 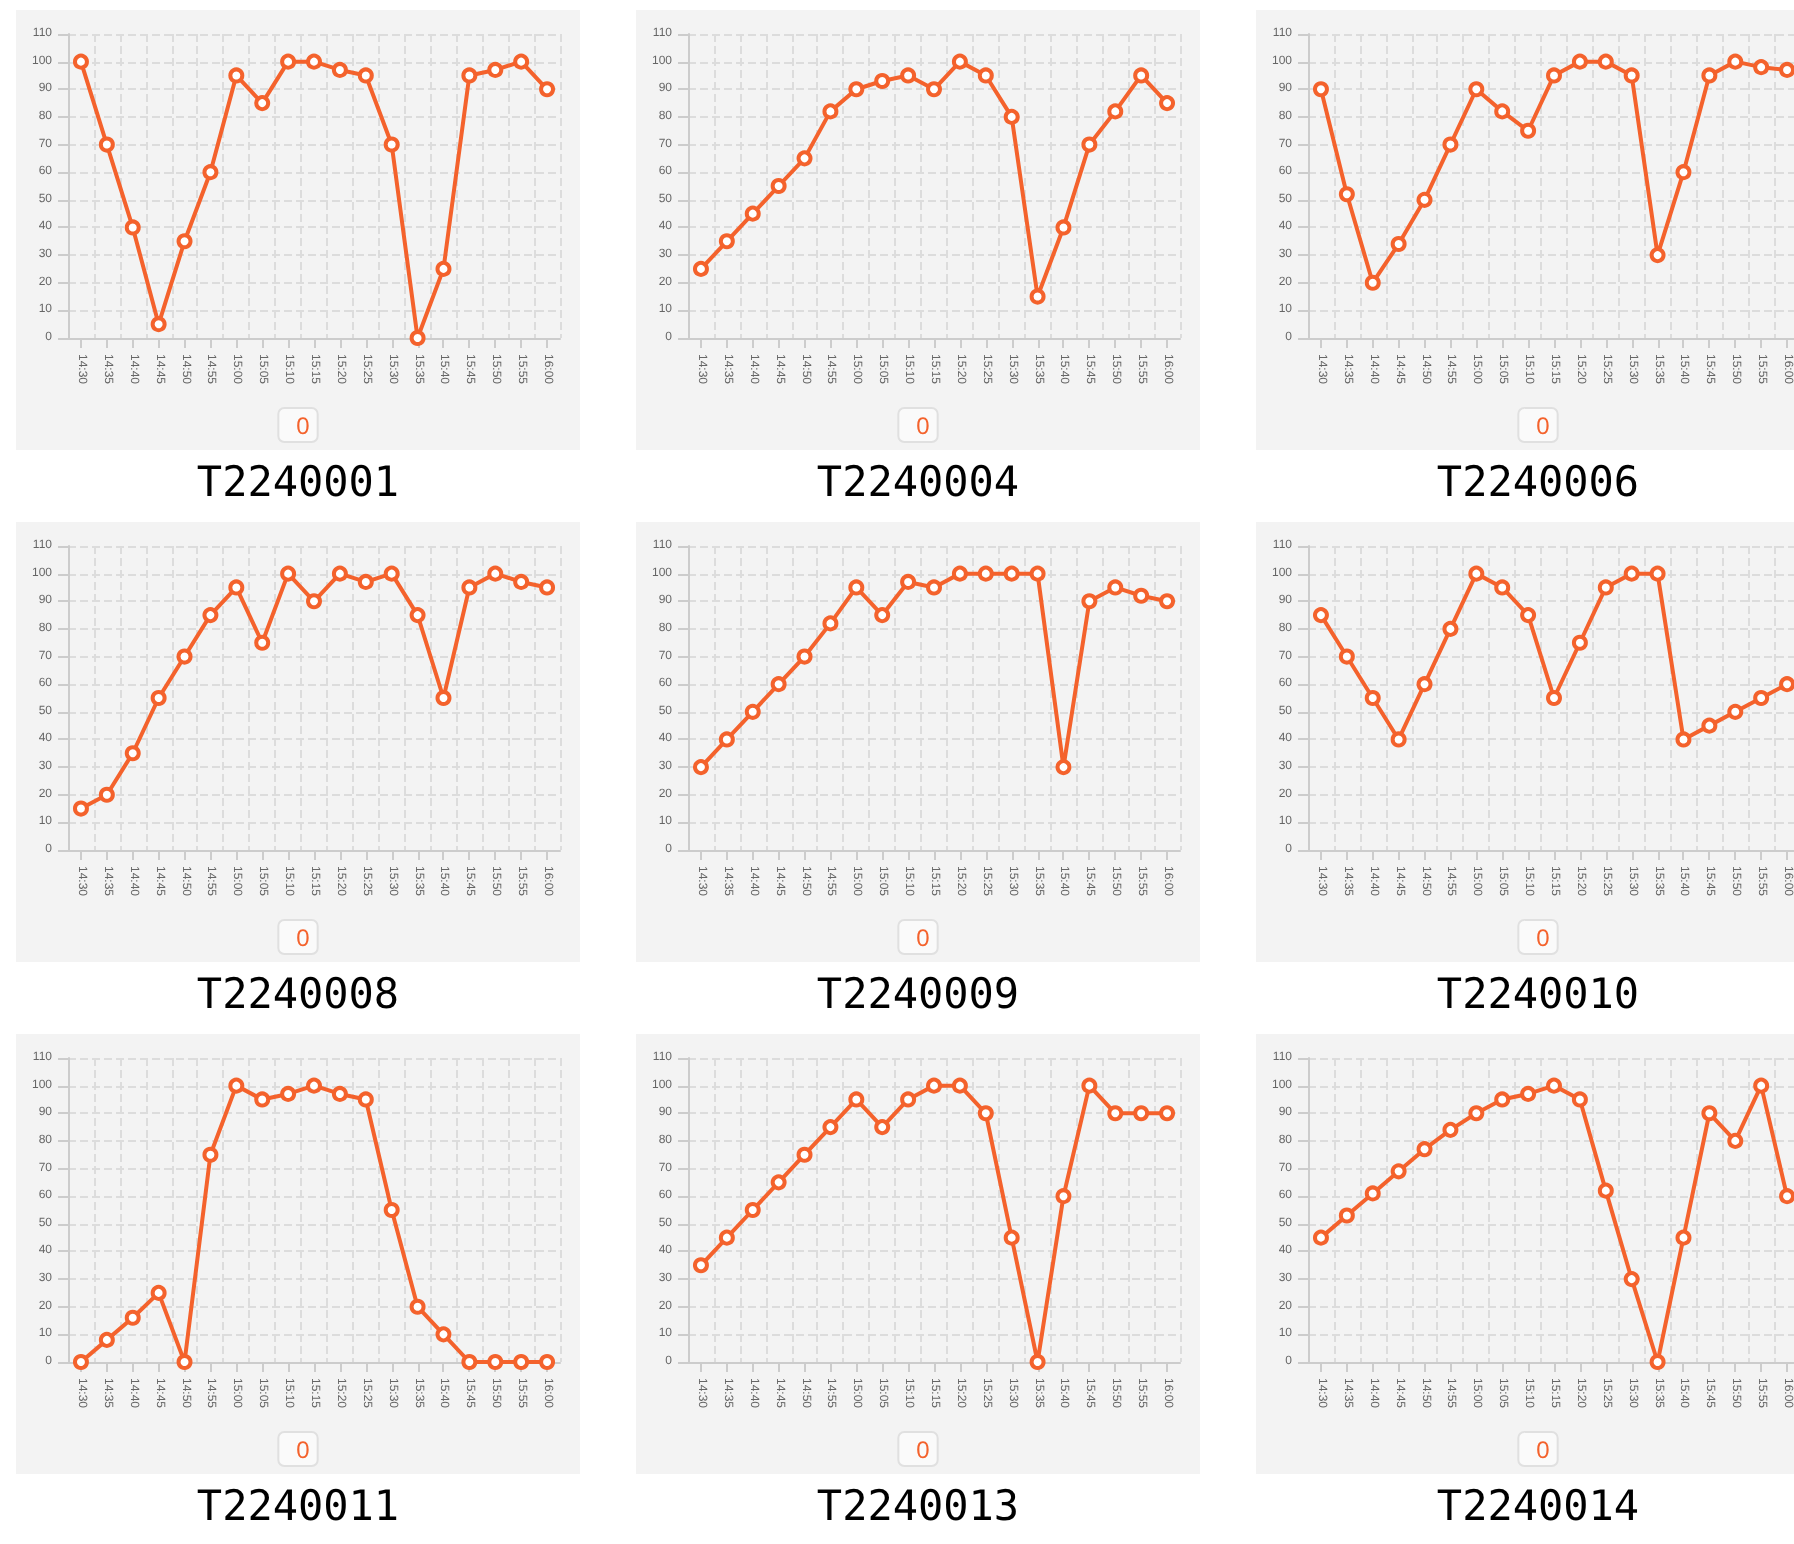 I want to click on text: T2240010, so click(x=1538, y=994).